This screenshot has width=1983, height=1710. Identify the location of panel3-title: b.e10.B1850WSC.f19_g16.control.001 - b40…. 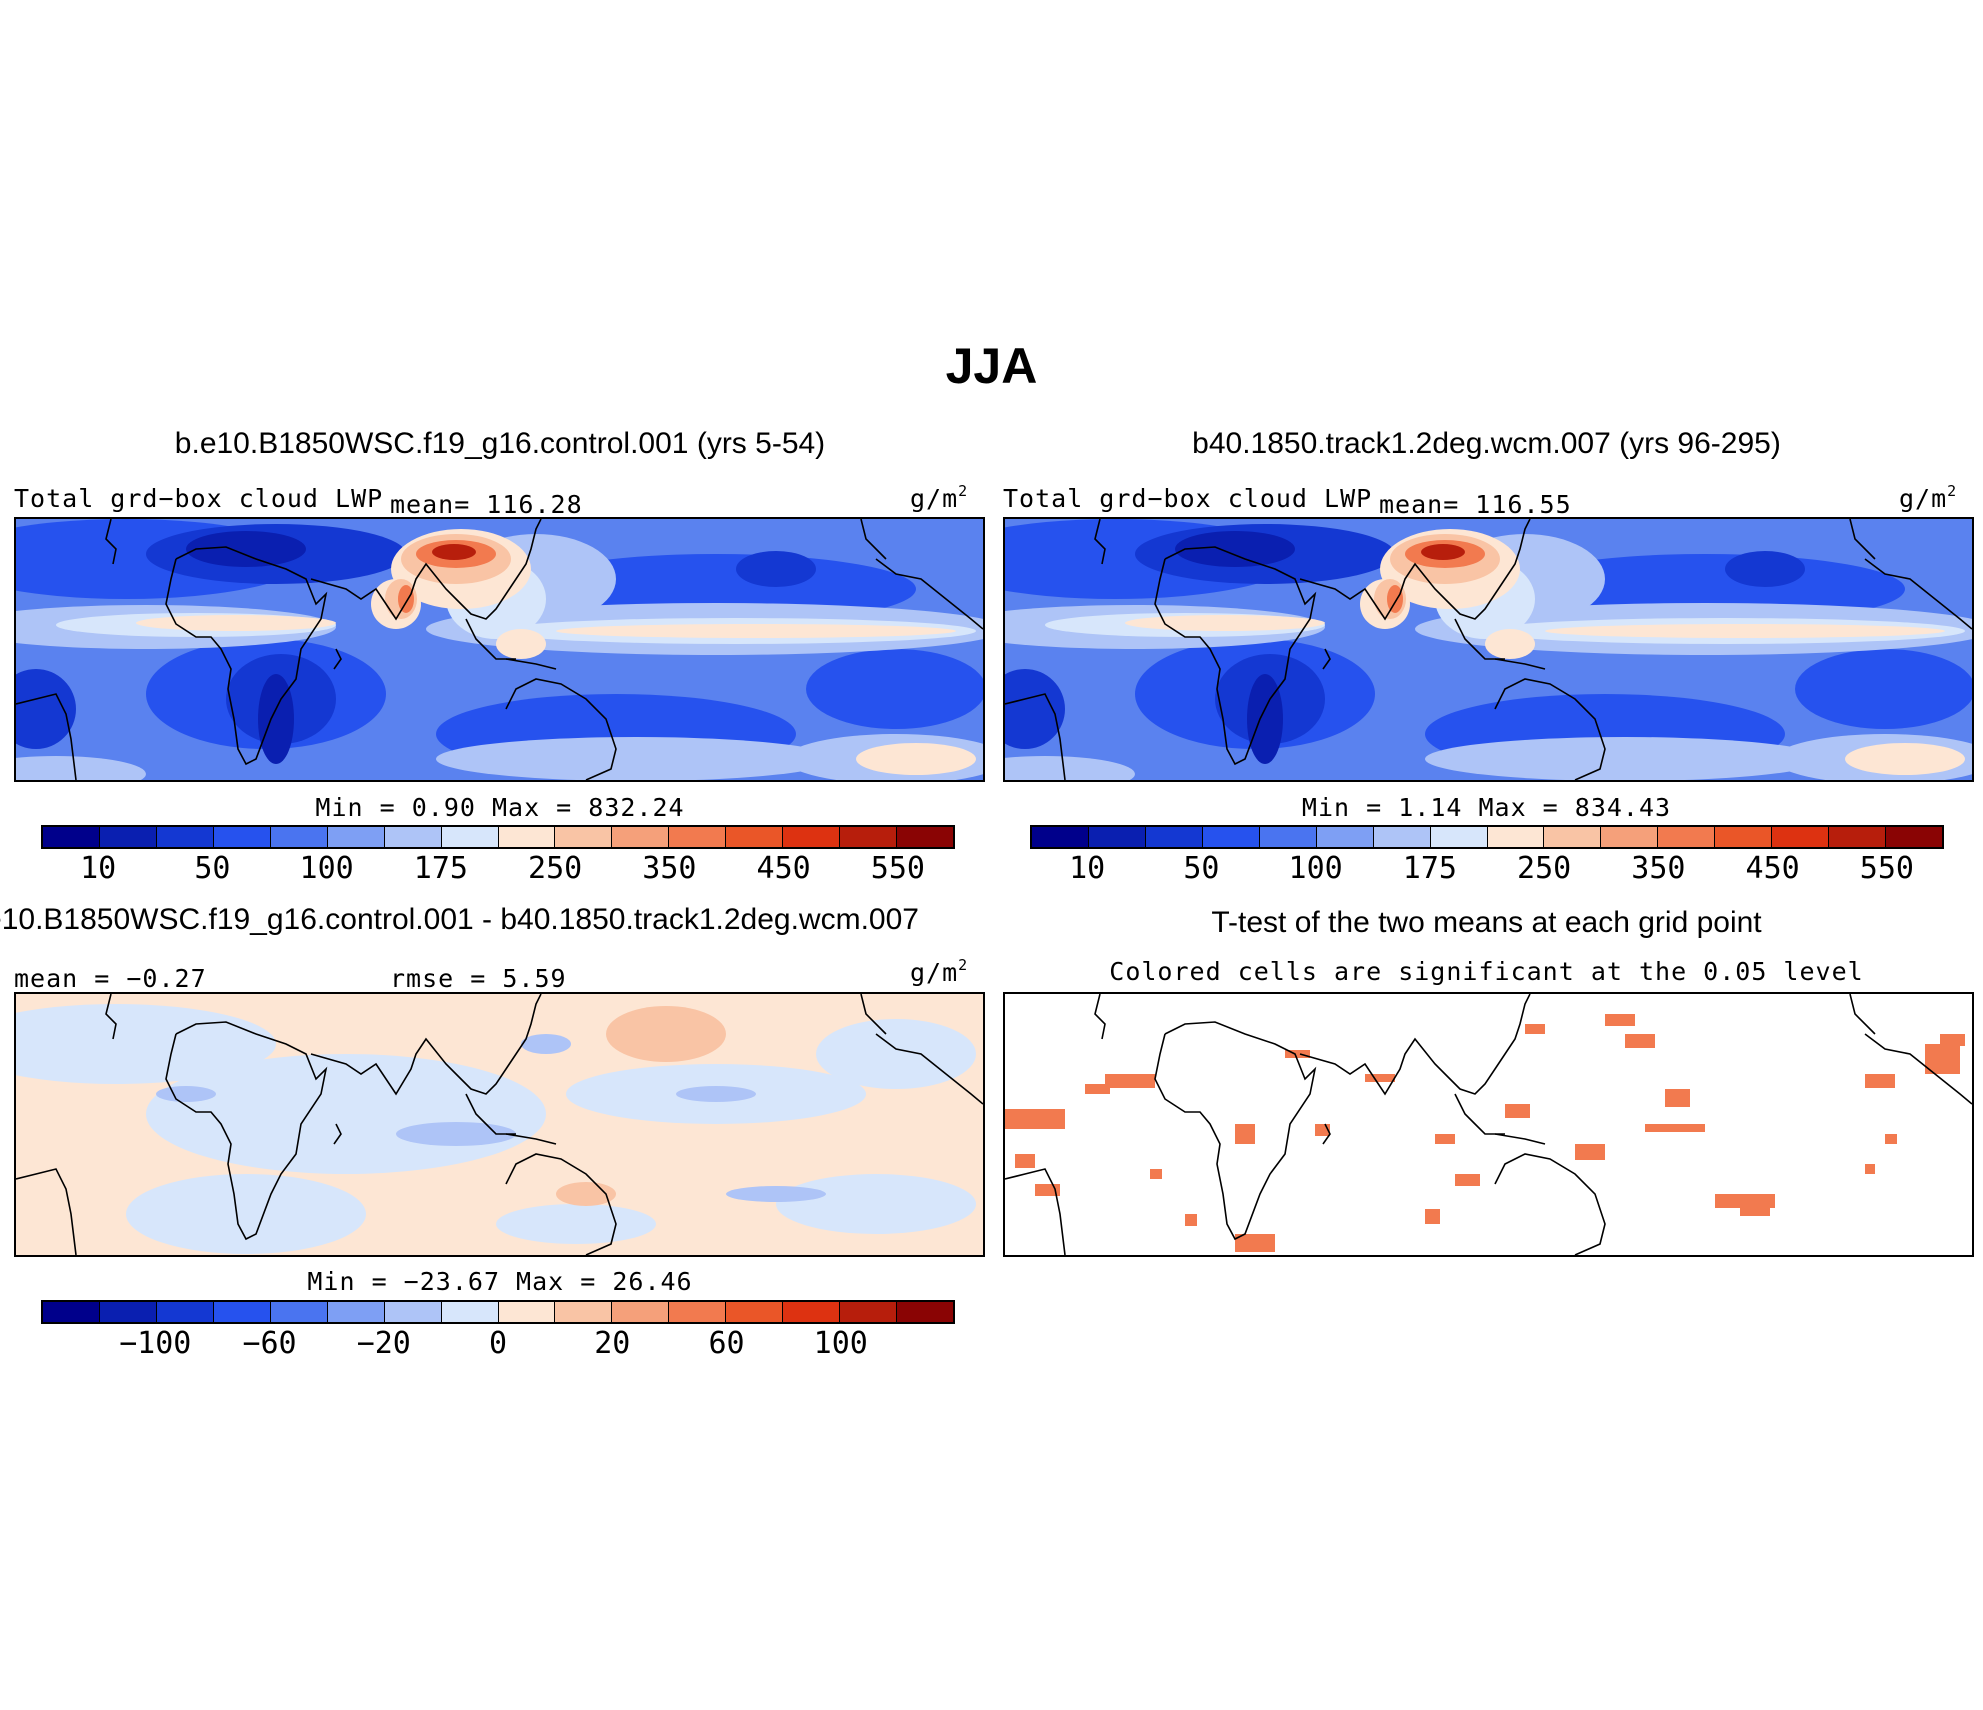
(459, 919).